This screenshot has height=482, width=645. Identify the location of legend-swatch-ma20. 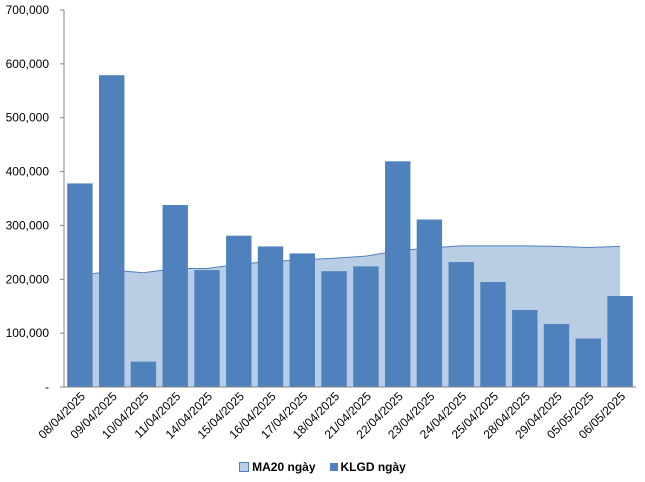
(244, 467).